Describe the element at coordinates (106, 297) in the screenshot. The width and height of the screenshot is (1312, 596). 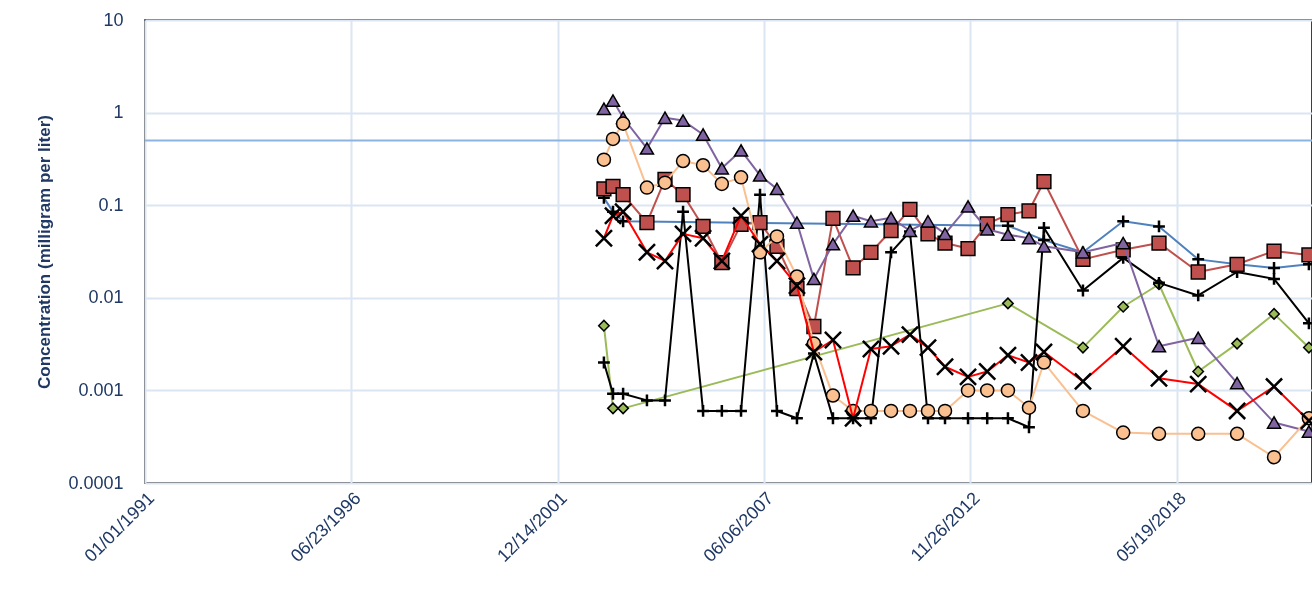
I see `y-tick-label: 0.01` at that location.